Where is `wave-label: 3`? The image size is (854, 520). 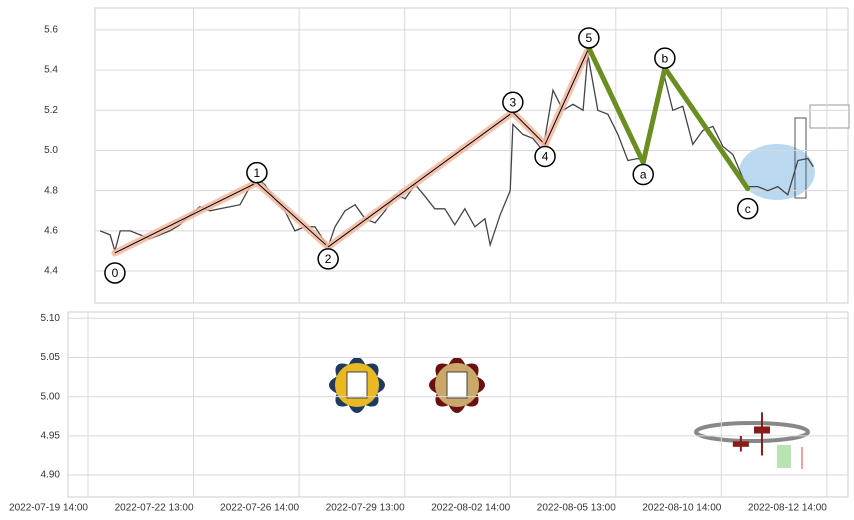 wave-label: 3 is located at coordinates (513, 102).